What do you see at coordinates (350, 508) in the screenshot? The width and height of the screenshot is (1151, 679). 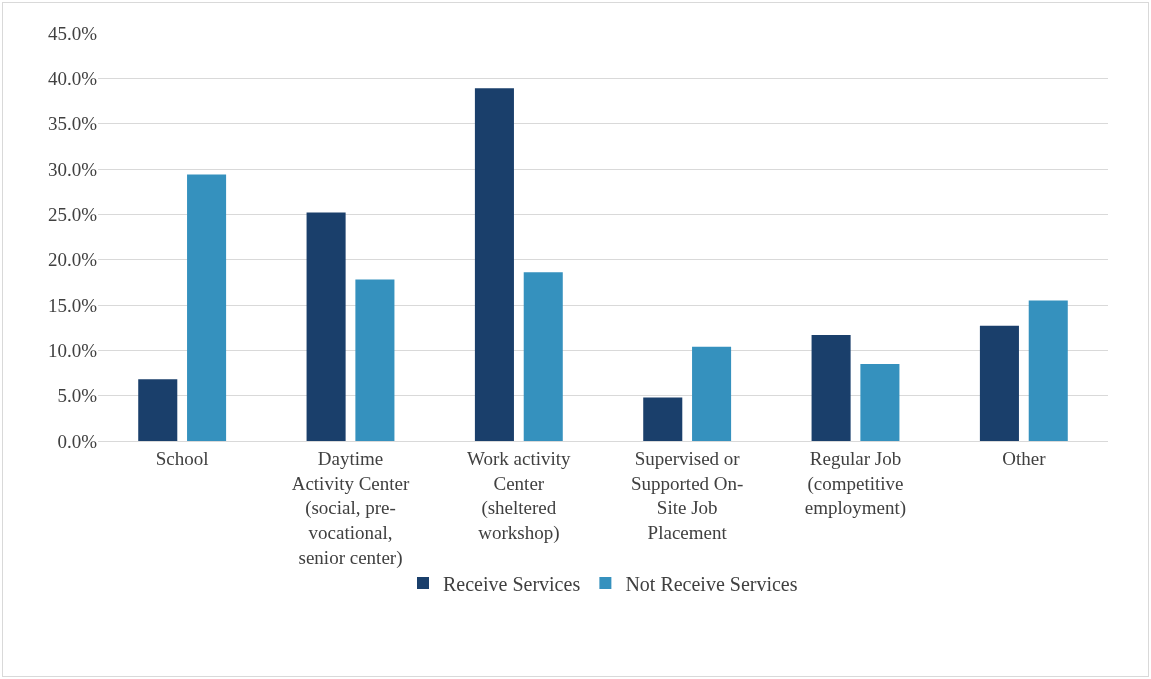 I see `x-tick-label: Daytime Activity Center (social, pre-vocational, senior center)` at bounding box center [350, 508].